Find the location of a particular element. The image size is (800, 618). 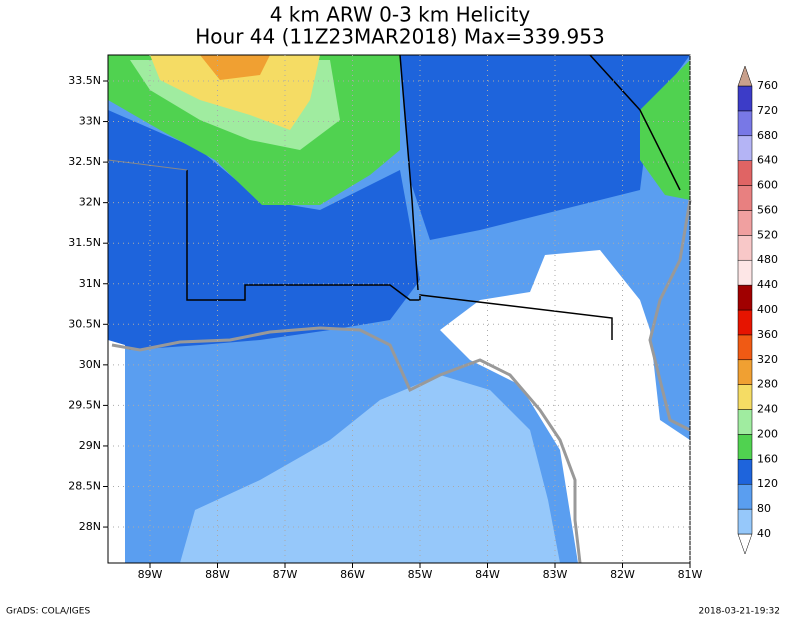

colorbar-under is located at coordinates (745, 544).